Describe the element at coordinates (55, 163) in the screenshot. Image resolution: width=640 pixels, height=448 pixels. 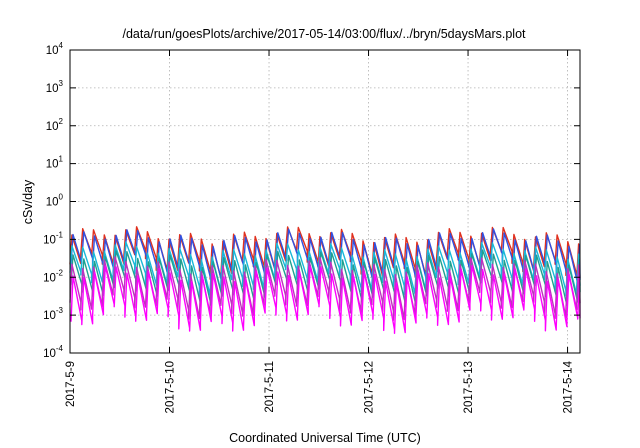
I see `y-tick-label: 10¹` at that location.